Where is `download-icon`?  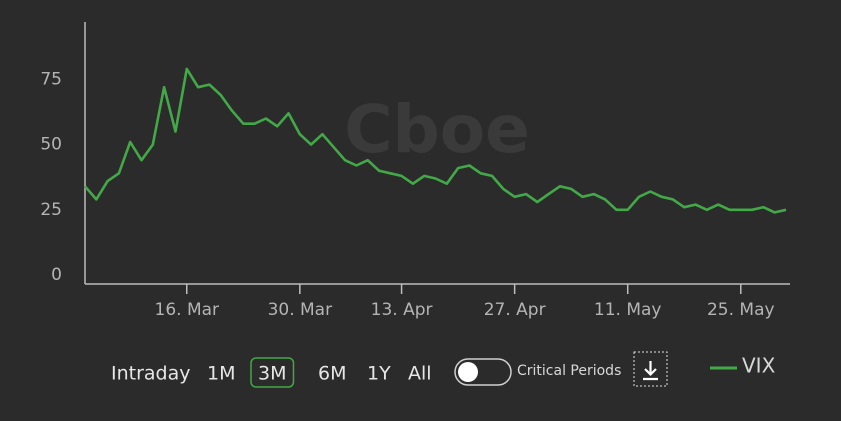
download-icon is located at coordinates (650, 371).